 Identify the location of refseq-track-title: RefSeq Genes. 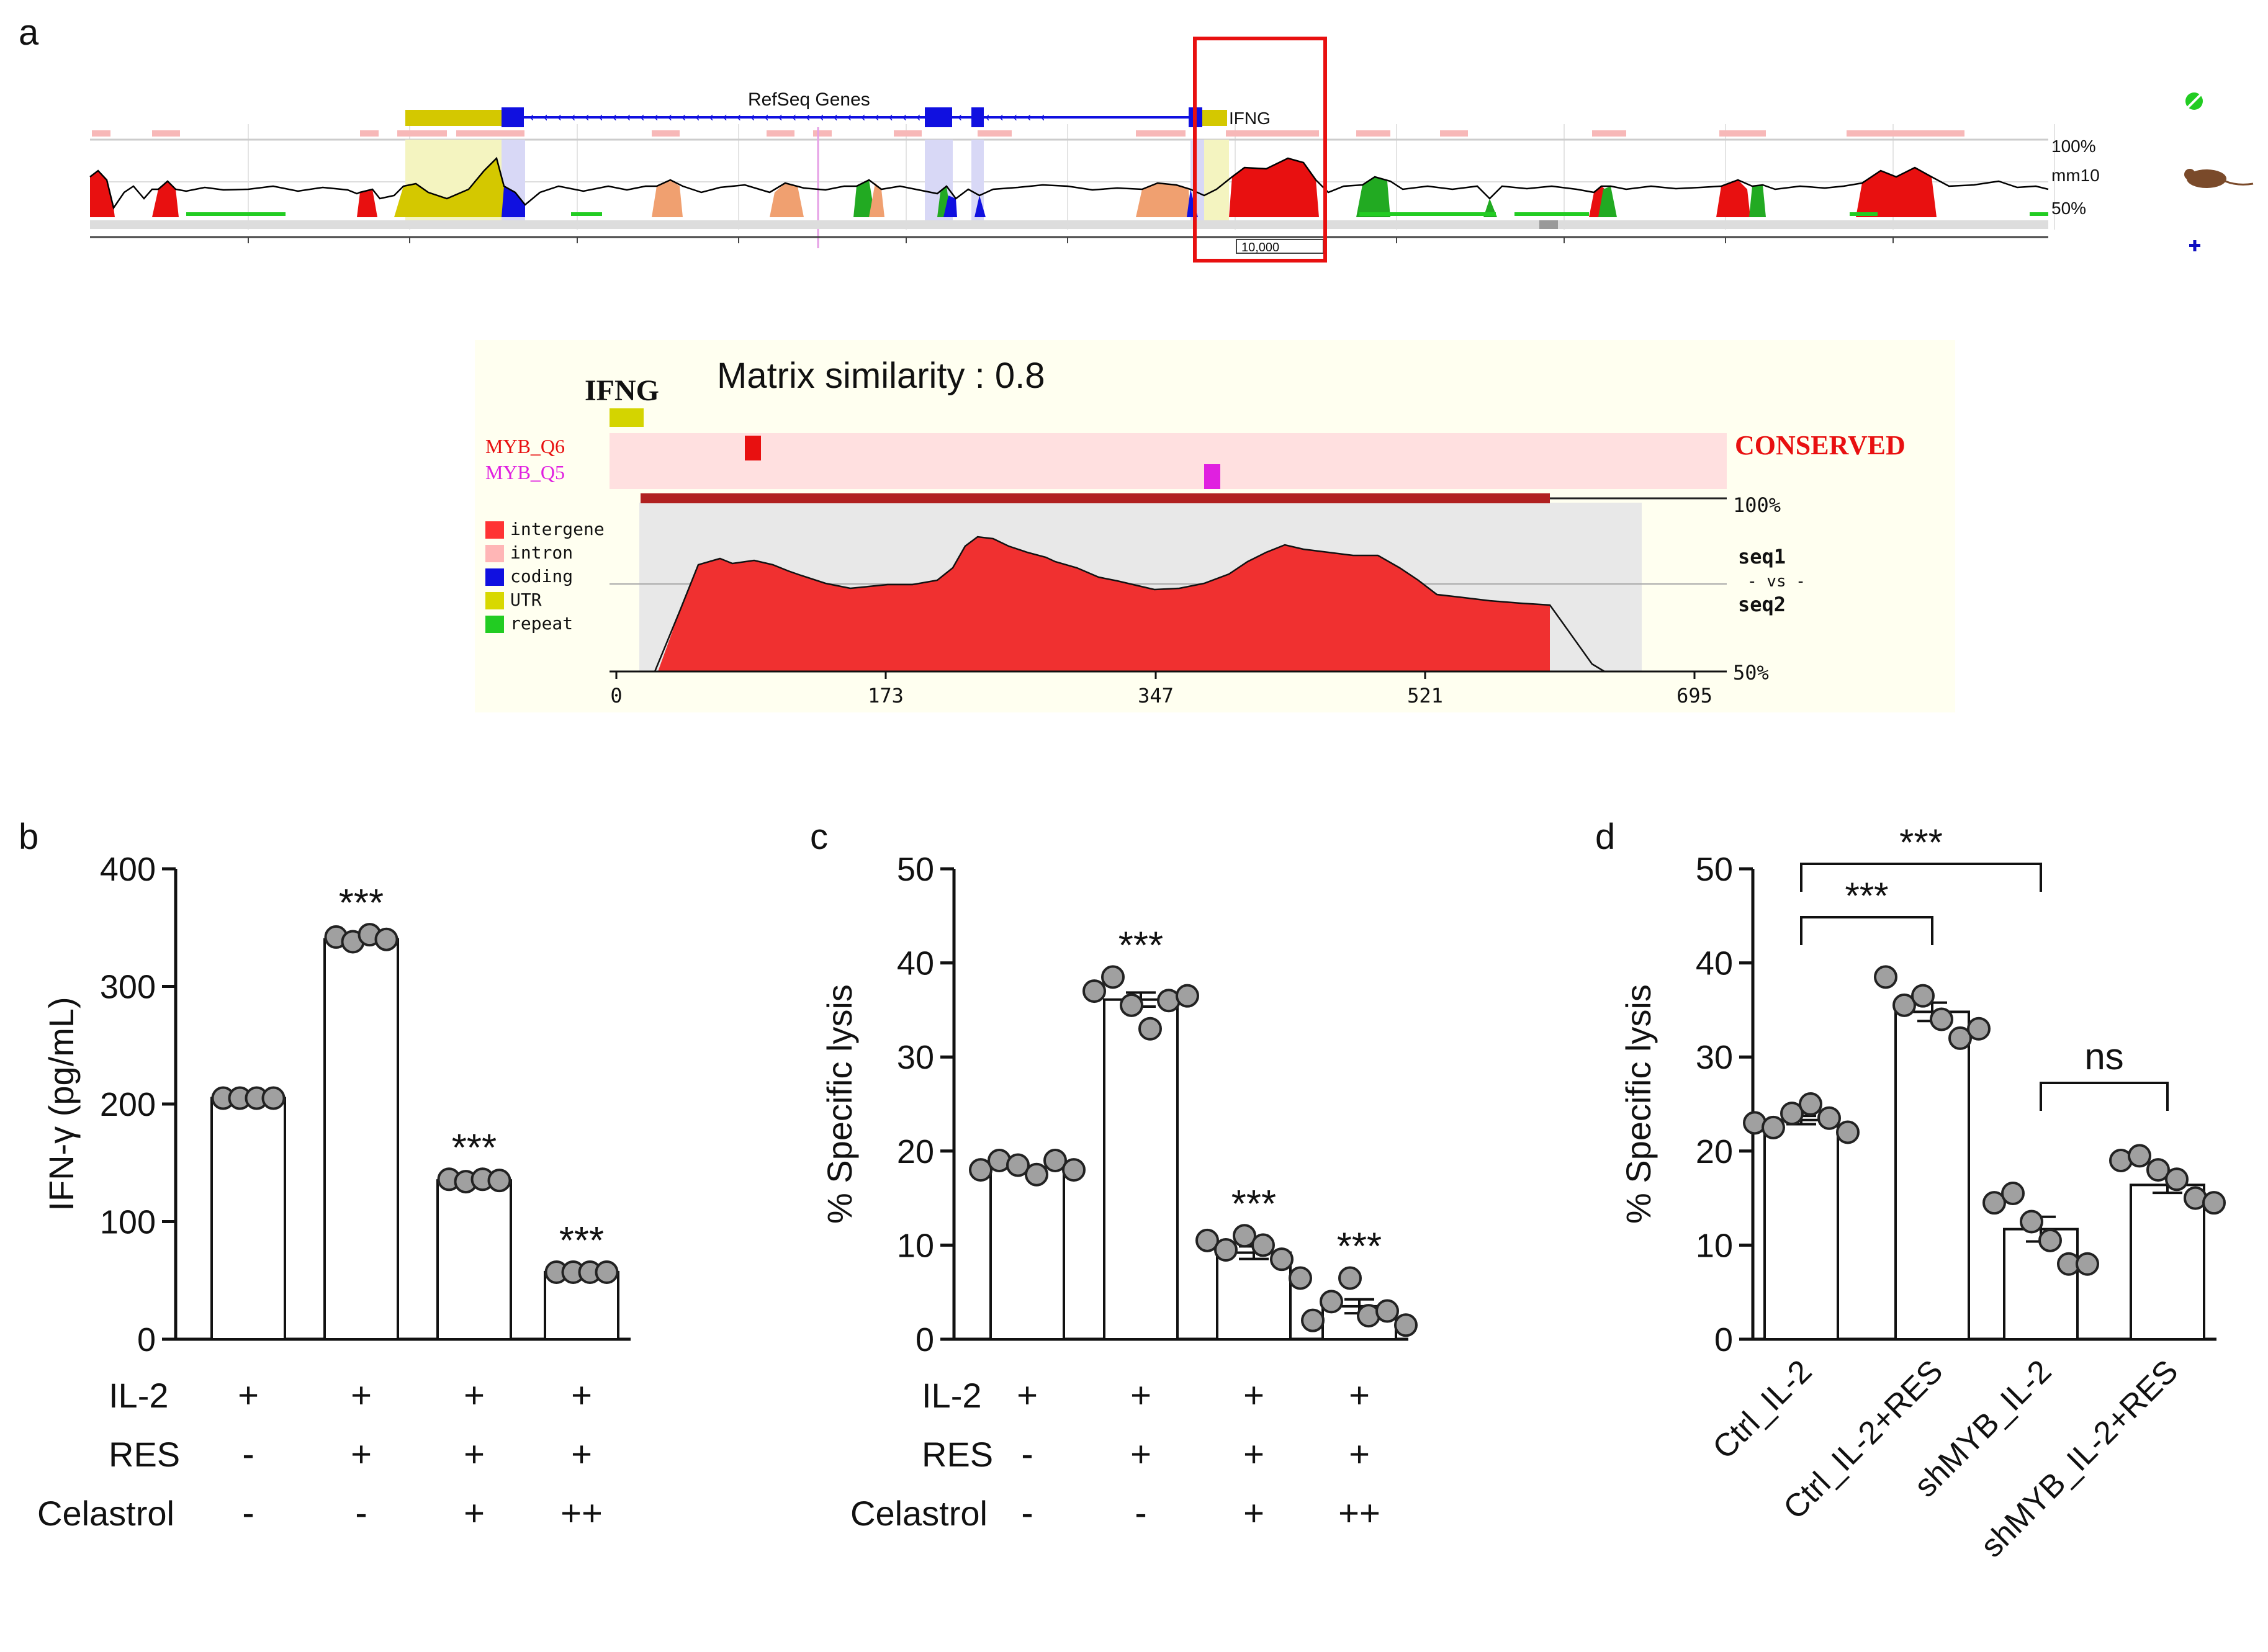
(809, 99).